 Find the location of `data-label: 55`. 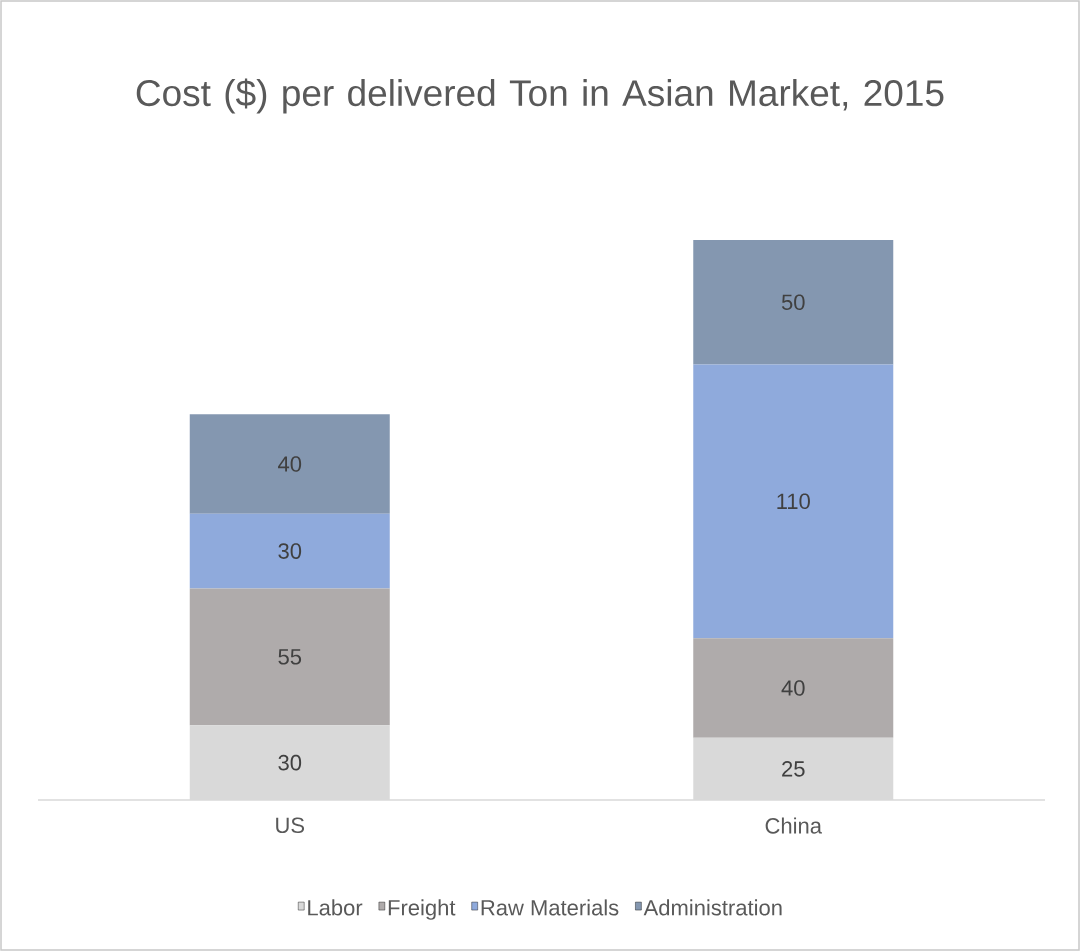

data-label: 55 is located at coordinates (290, 657).